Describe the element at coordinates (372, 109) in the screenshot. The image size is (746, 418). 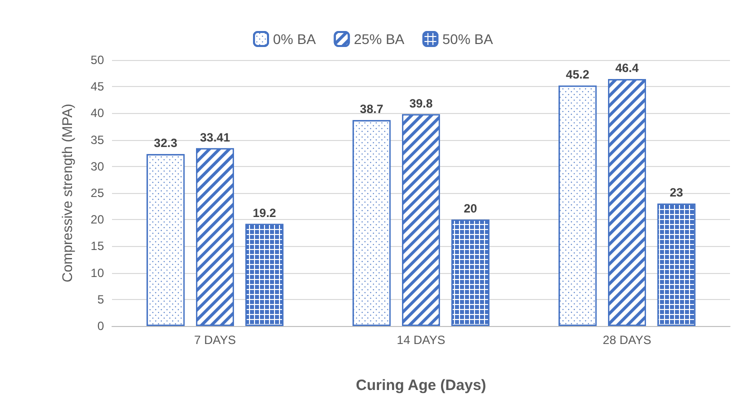
I see `data-label: 38.7` at that location.